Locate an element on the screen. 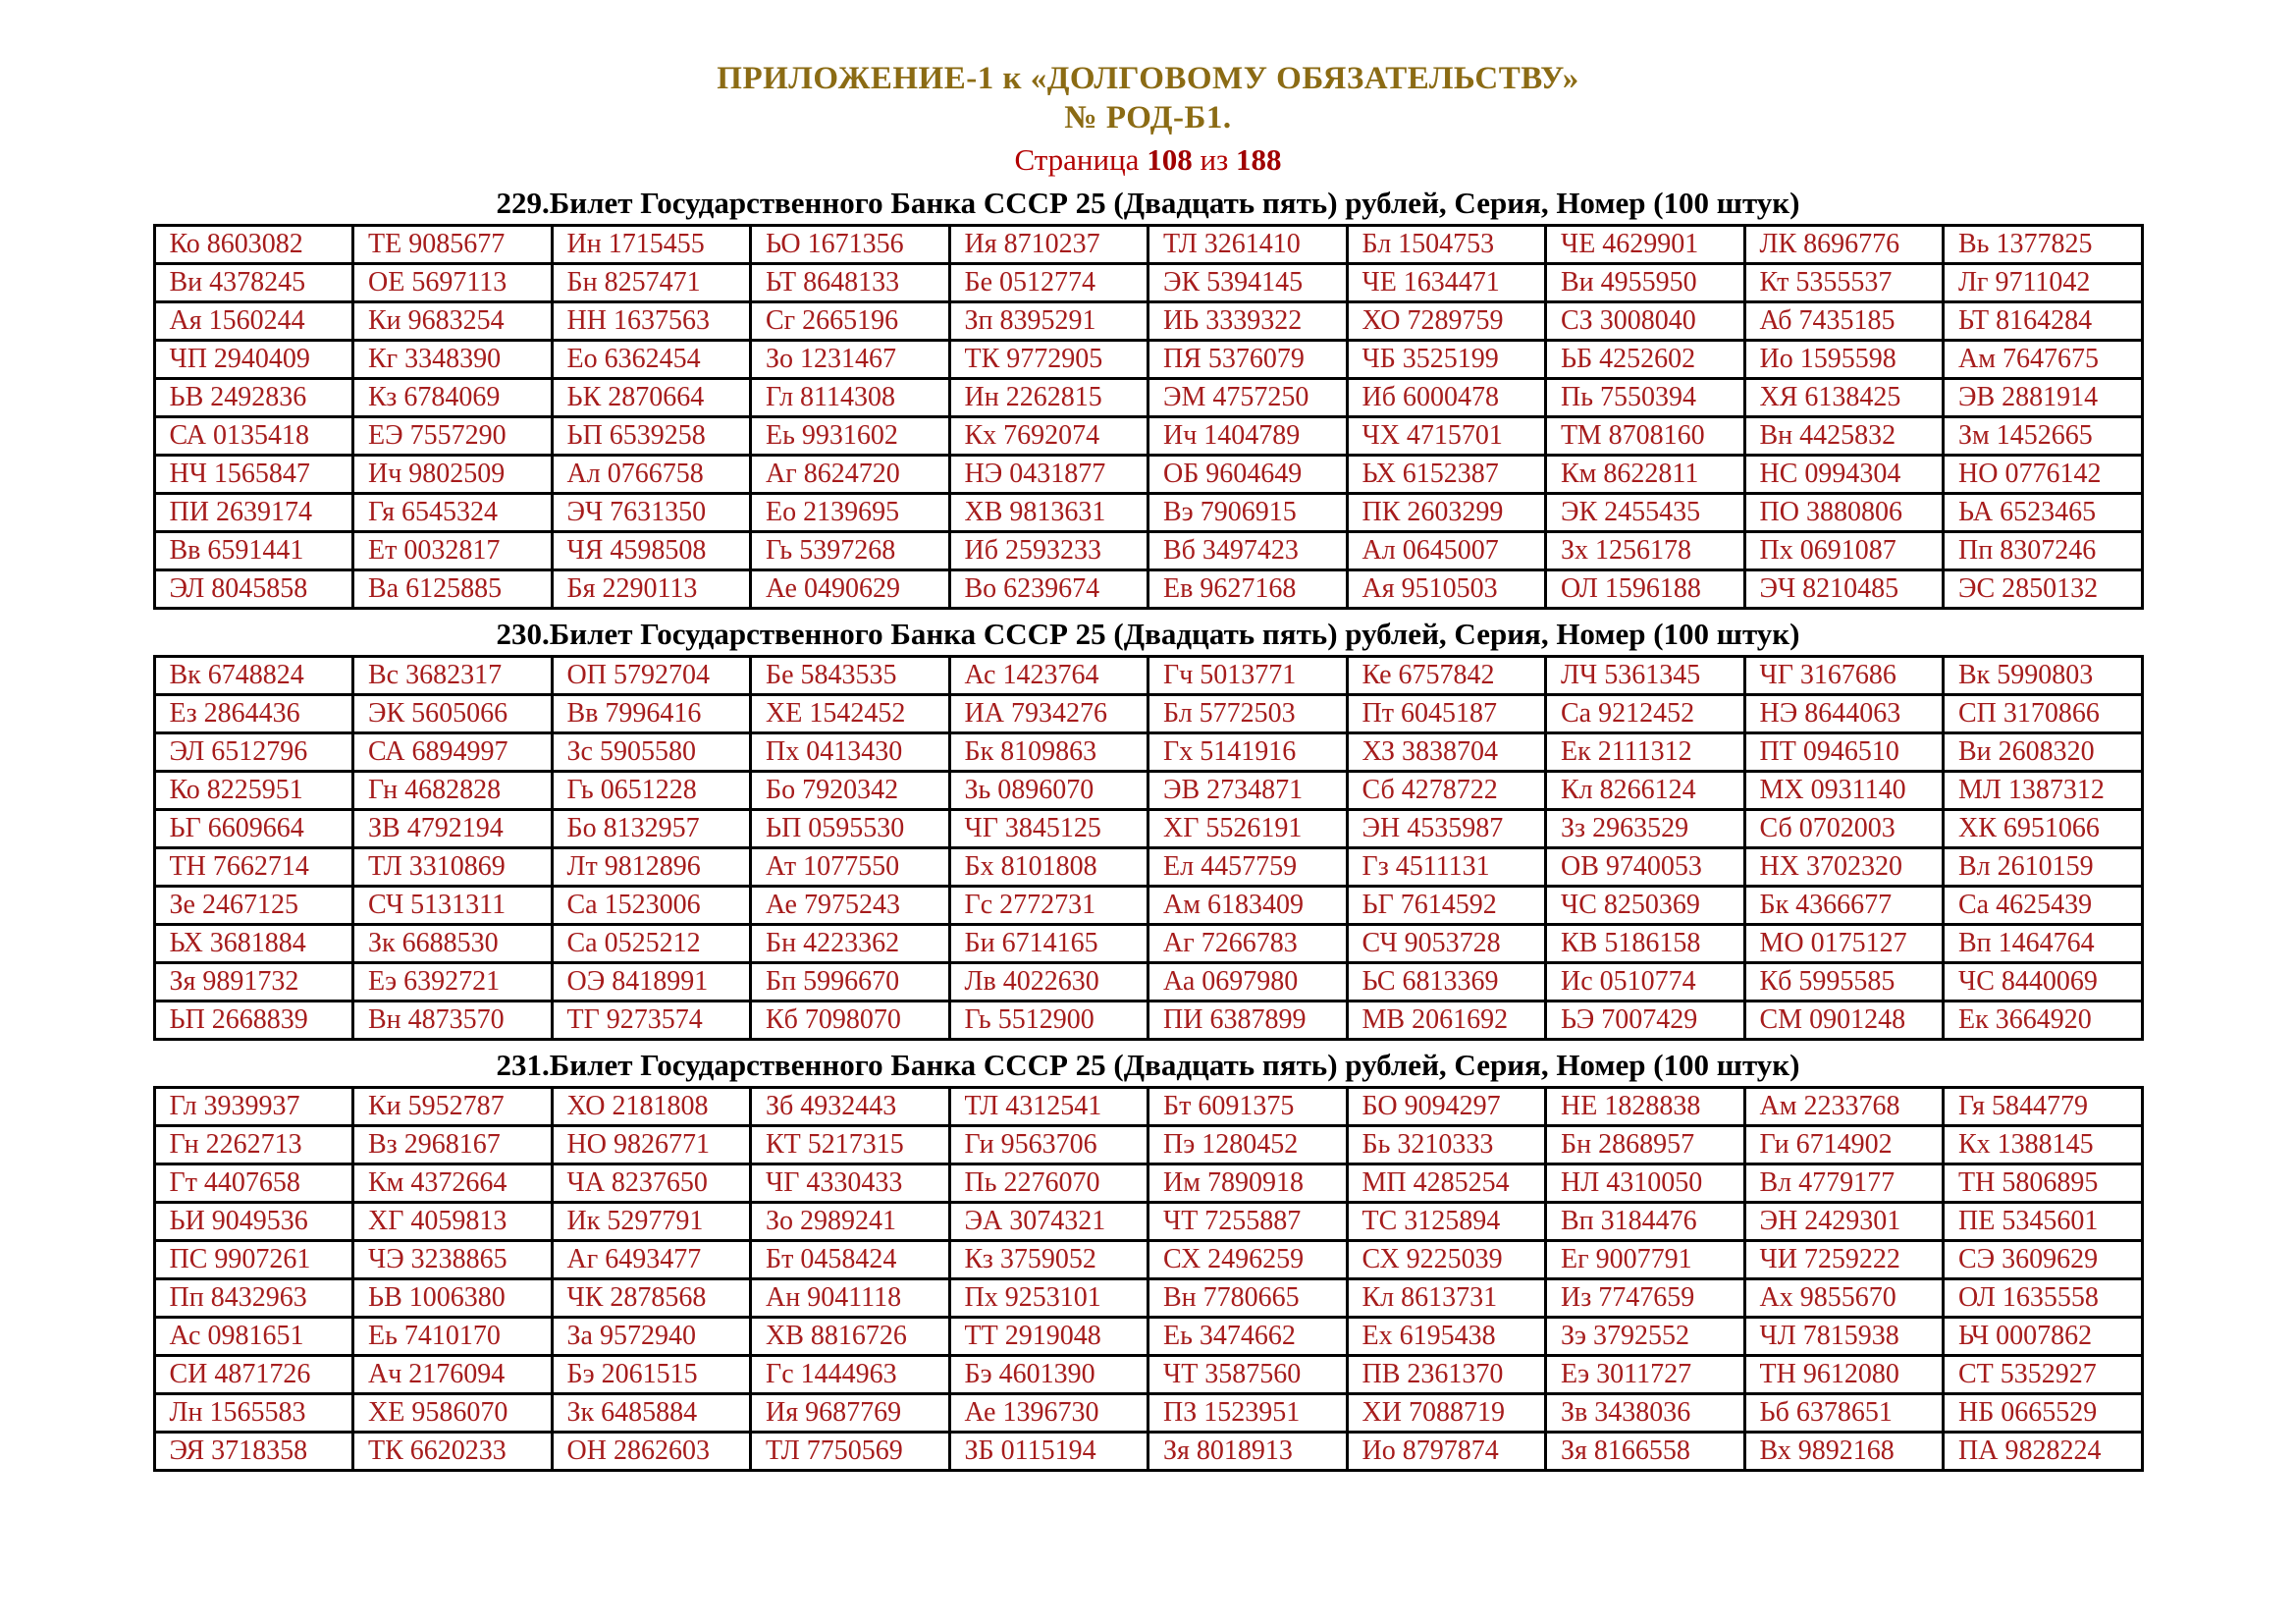 This screenshot has width=2296, height=1624. serial-cell: ЬП 6539258 is located at coordinates (651, 436).